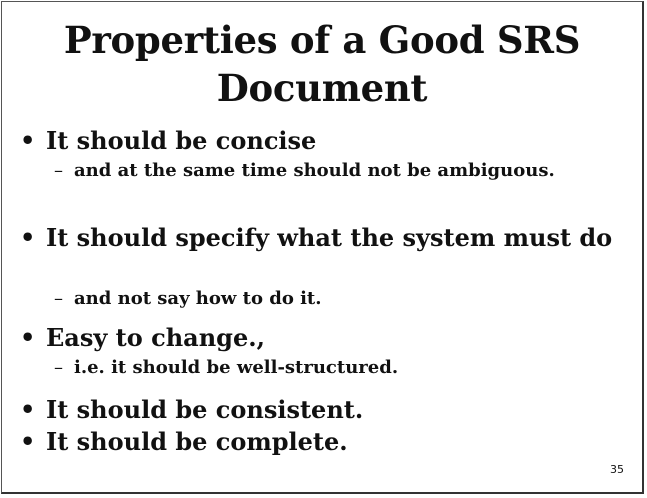  I want to click on sub-bullet-text: i.e. it should be well-structured., so click(236, 367).